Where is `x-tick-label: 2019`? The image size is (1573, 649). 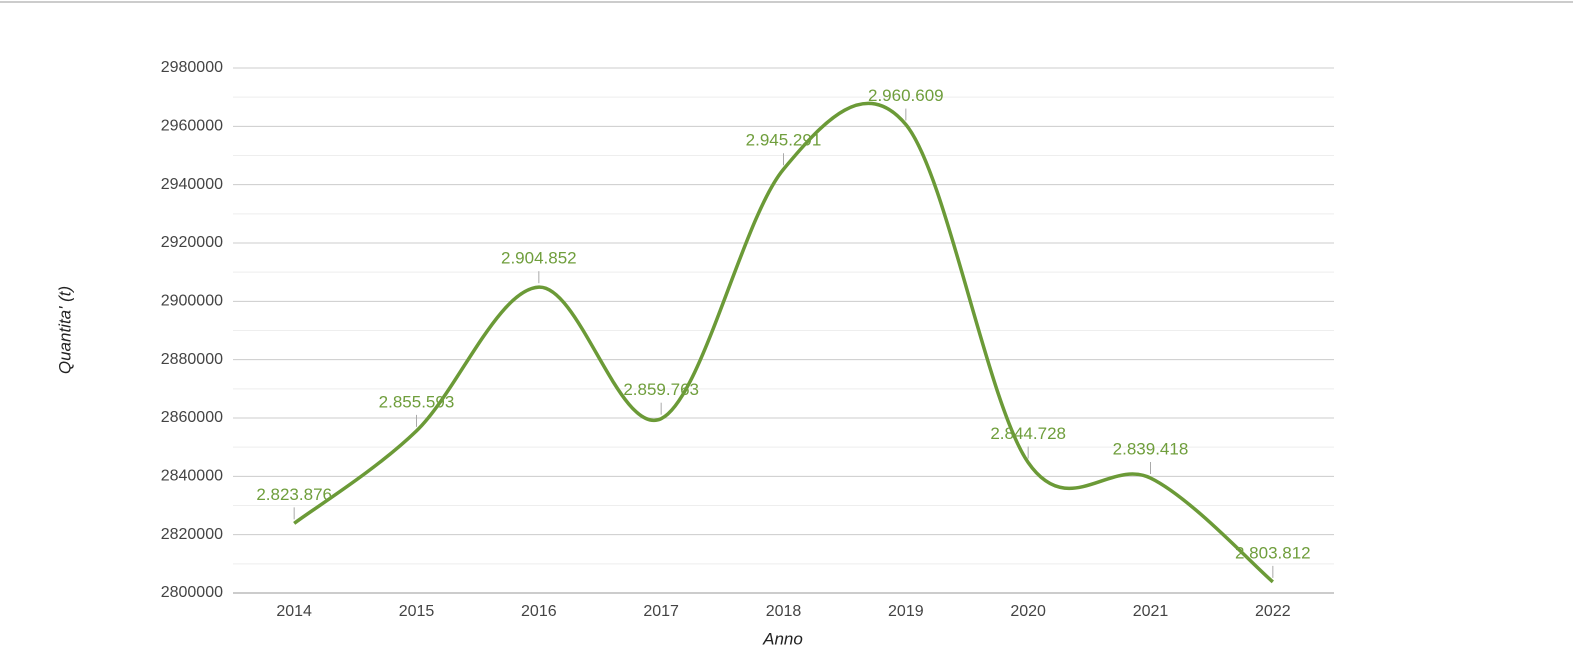
x-tick-label: 2019 is located at coordinates (906, 611).